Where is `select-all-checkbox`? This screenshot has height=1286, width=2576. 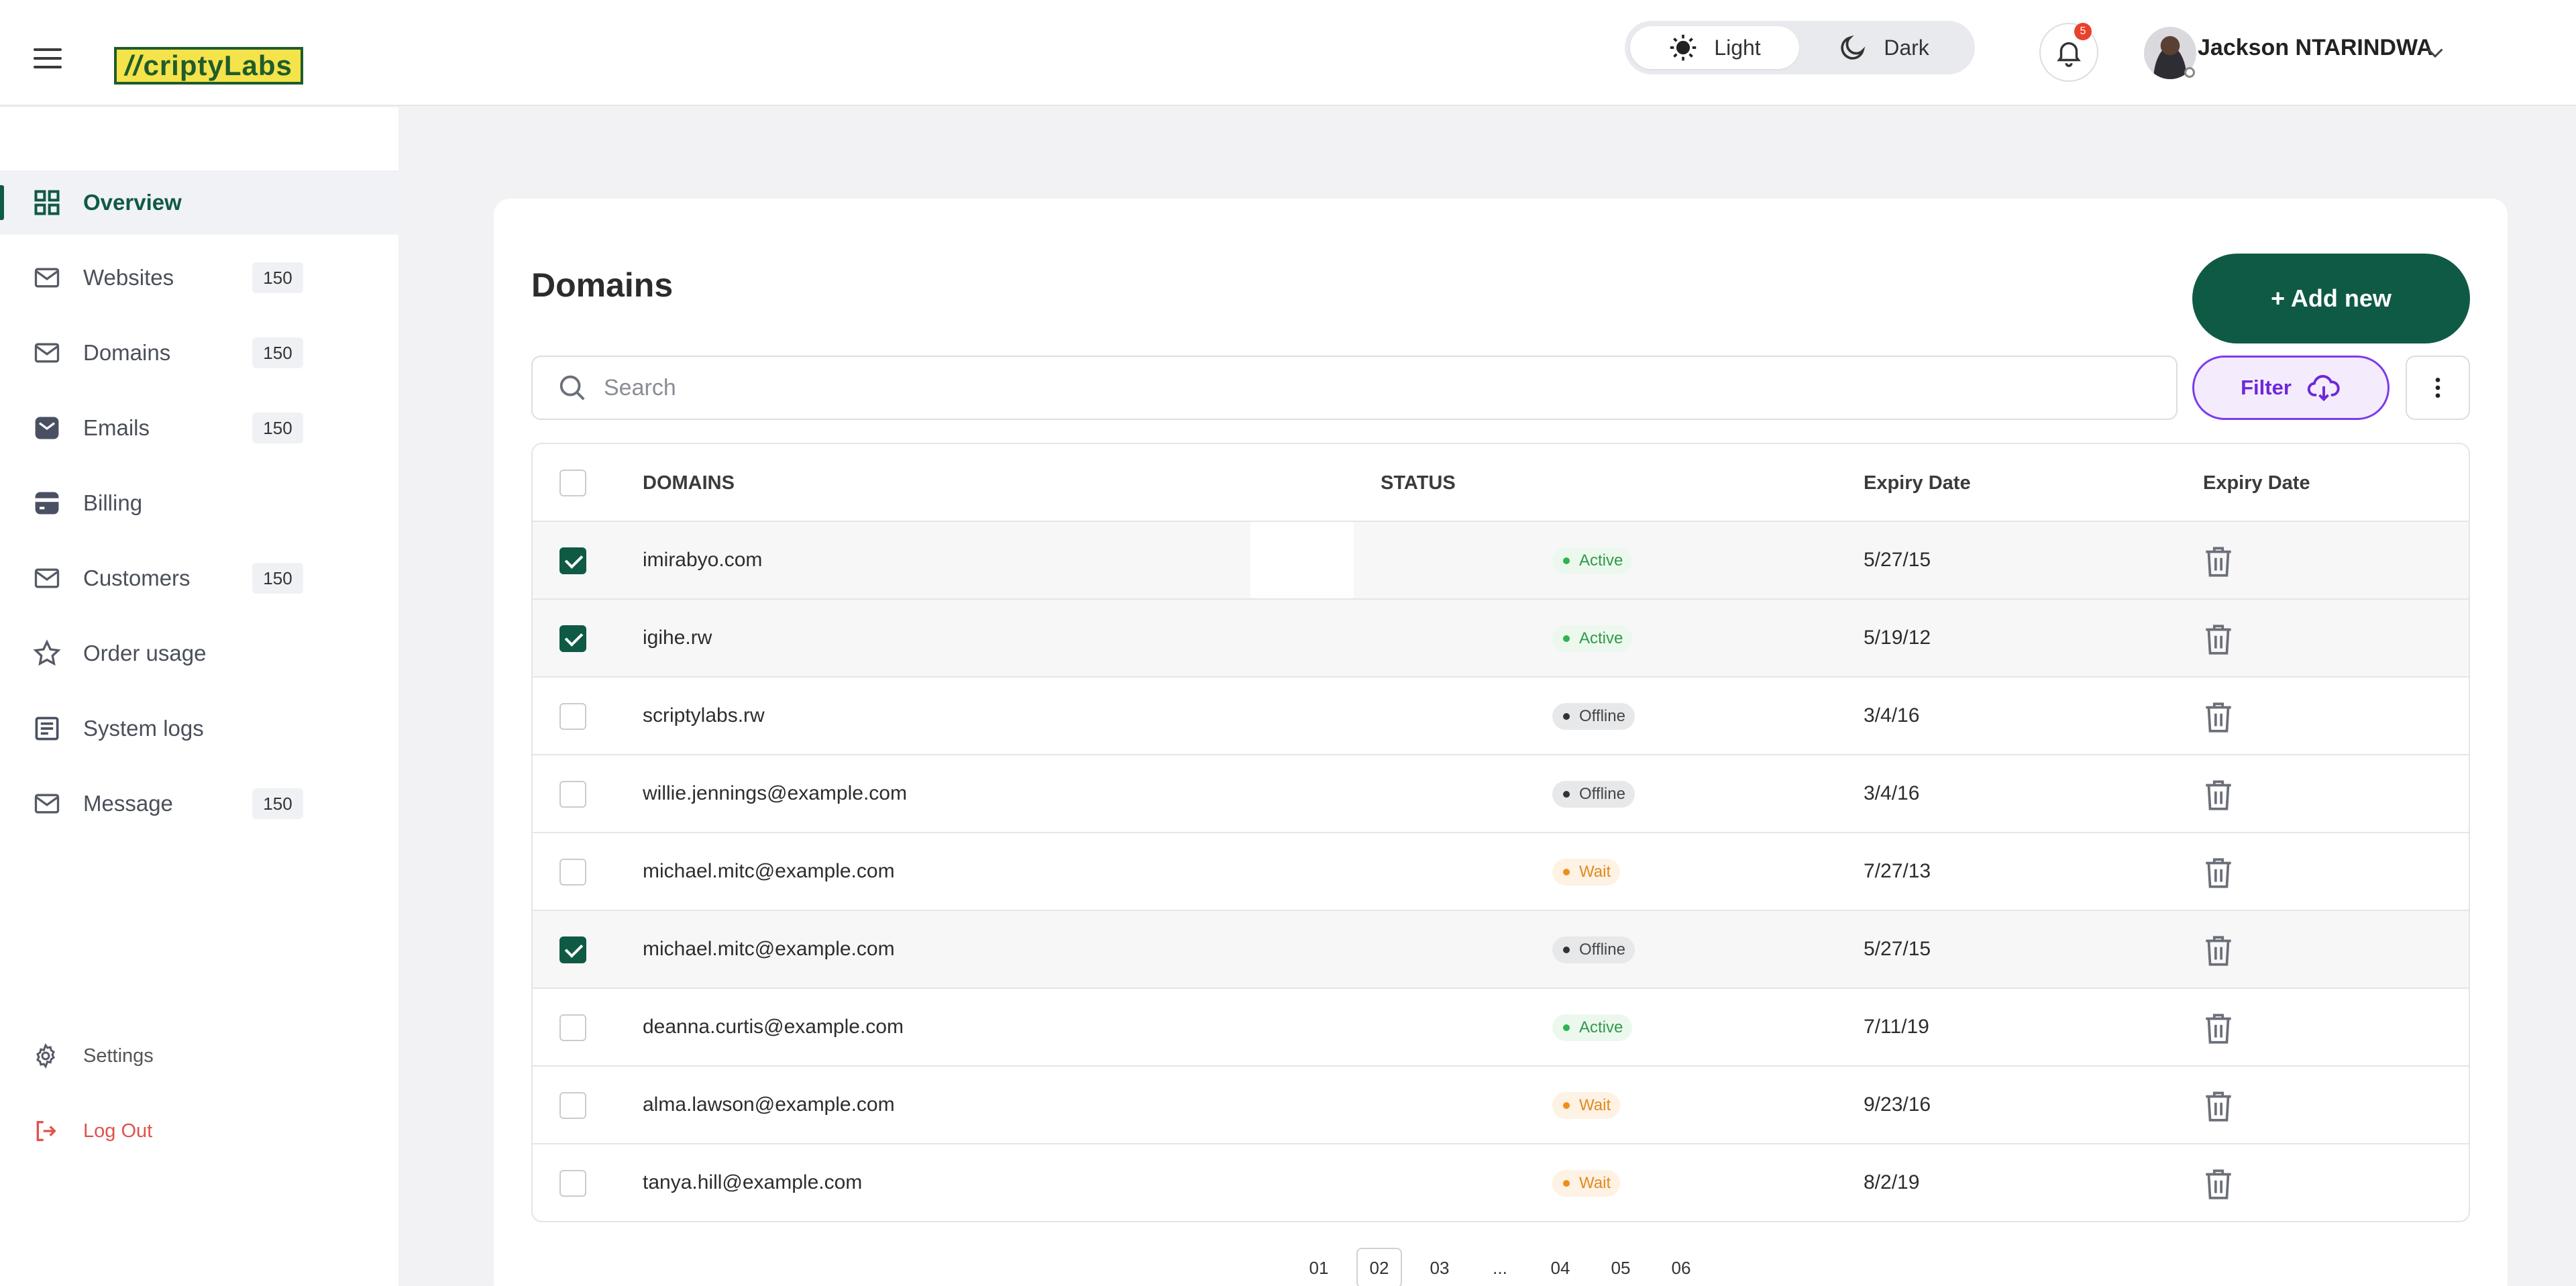
select-all-checkbox is located at coordinates (572, 483).